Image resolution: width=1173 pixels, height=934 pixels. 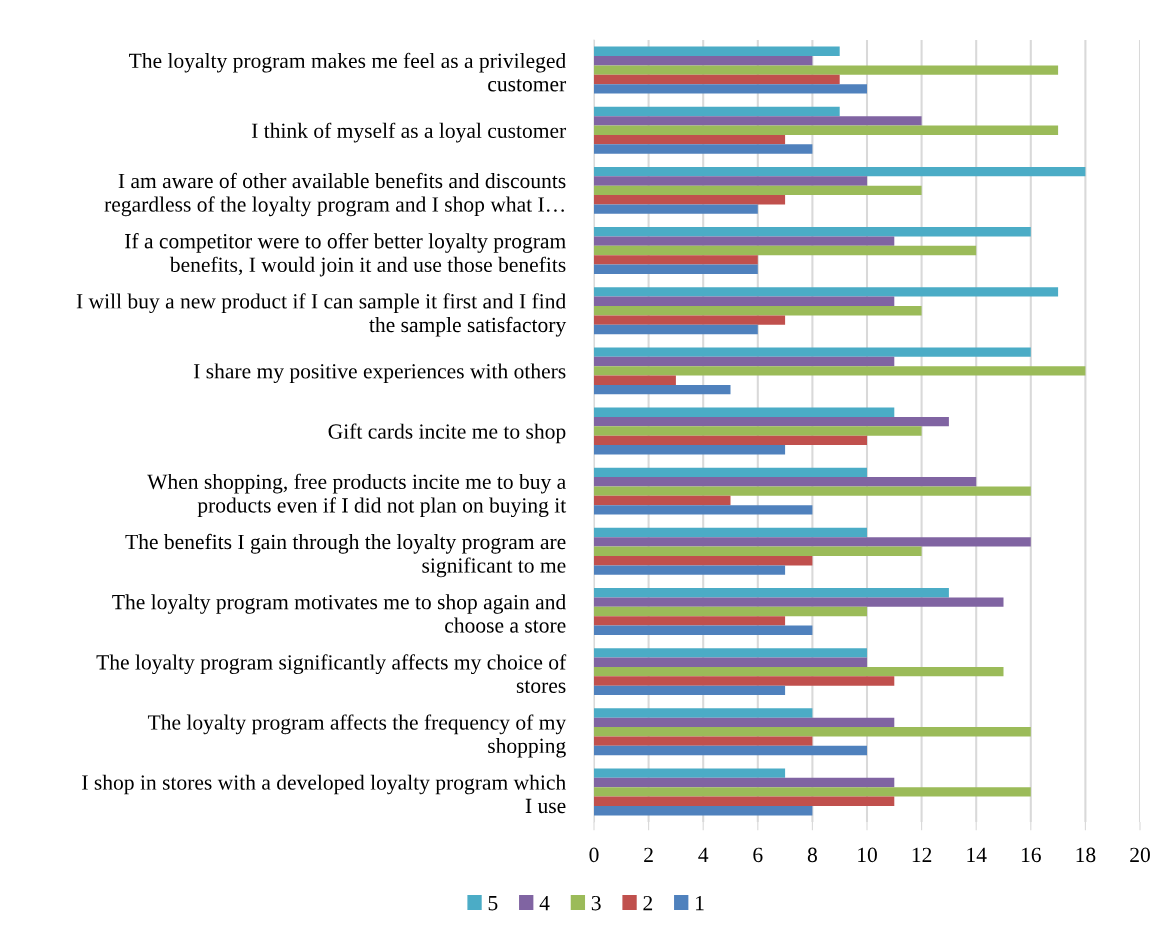 What do you see at coordinates (339, 613) in the screenshot?
I see `y-tick-label: The loyalty program motivates me to shop again and choose a store` at bounding box center [339, 613].